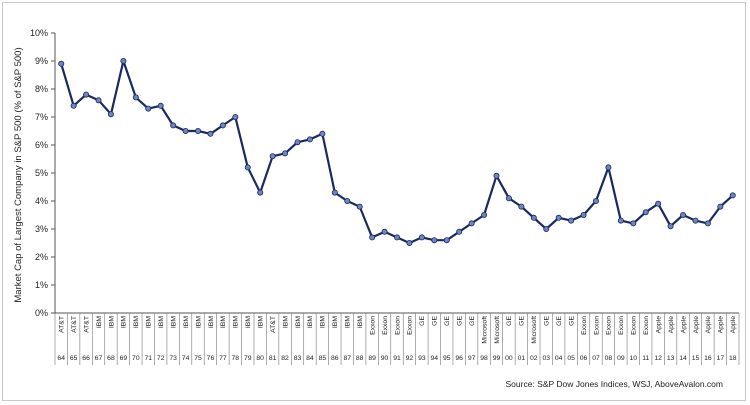 This screenshot has width=750, height=405. I want to click on y-tick-label: 4%, so click(41, 201).